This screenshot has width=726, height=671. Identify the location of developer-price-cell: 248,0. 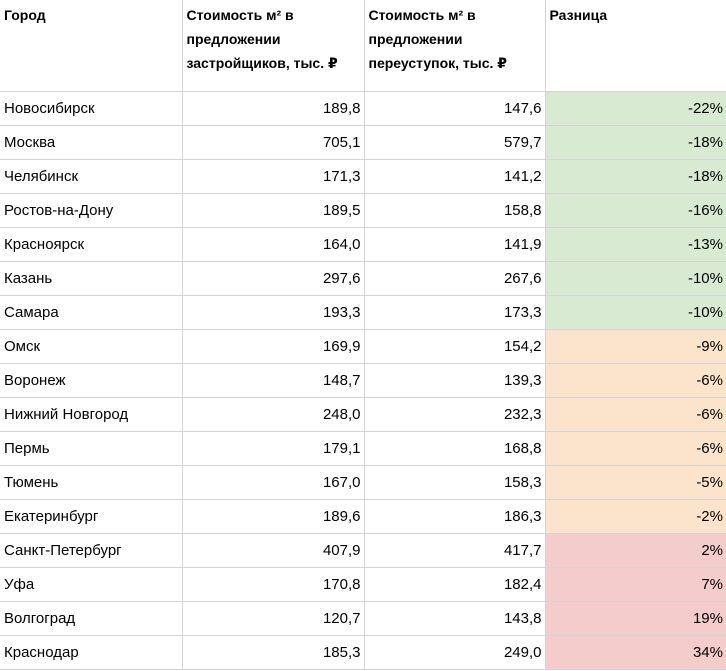
(273, 414).